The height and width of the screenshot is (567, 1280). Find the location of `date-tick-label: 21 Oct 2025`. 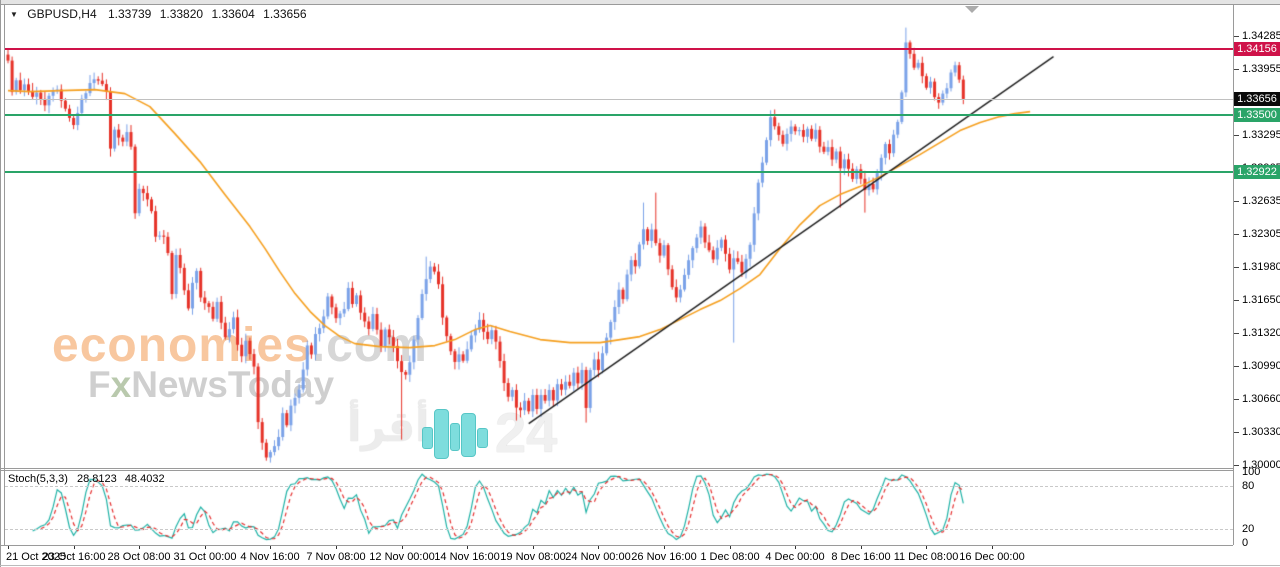

date-tick-label: 21 Oct 2025 is located at coordinates (36, 557).